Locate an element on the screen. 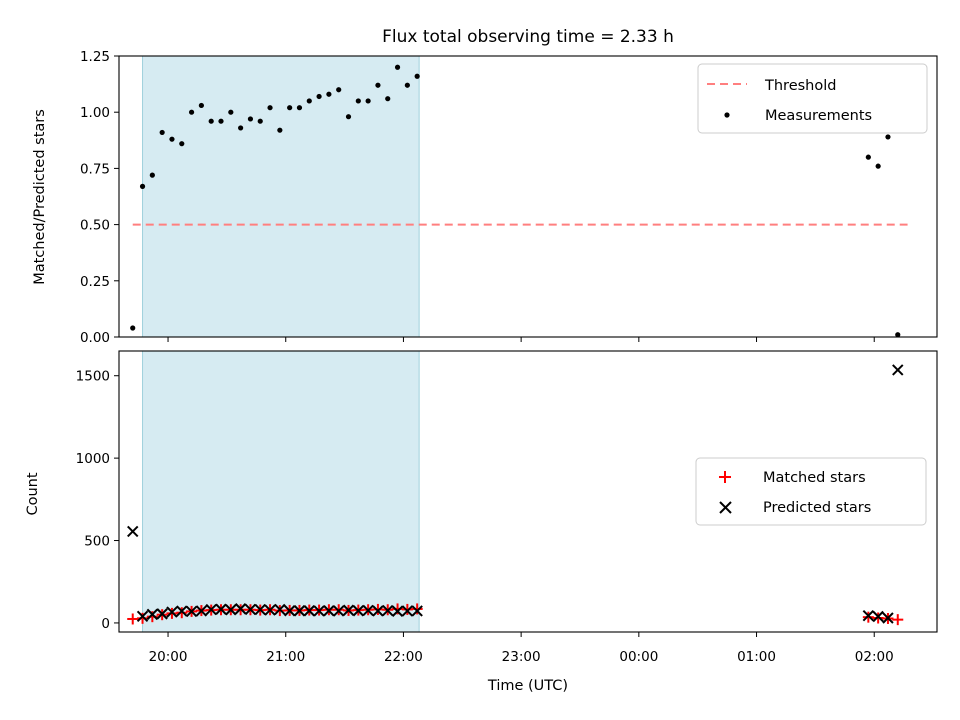 The width and height of the screenshot is (960, 720). legend-measurements-swatch is located at coordinates (727, 115).